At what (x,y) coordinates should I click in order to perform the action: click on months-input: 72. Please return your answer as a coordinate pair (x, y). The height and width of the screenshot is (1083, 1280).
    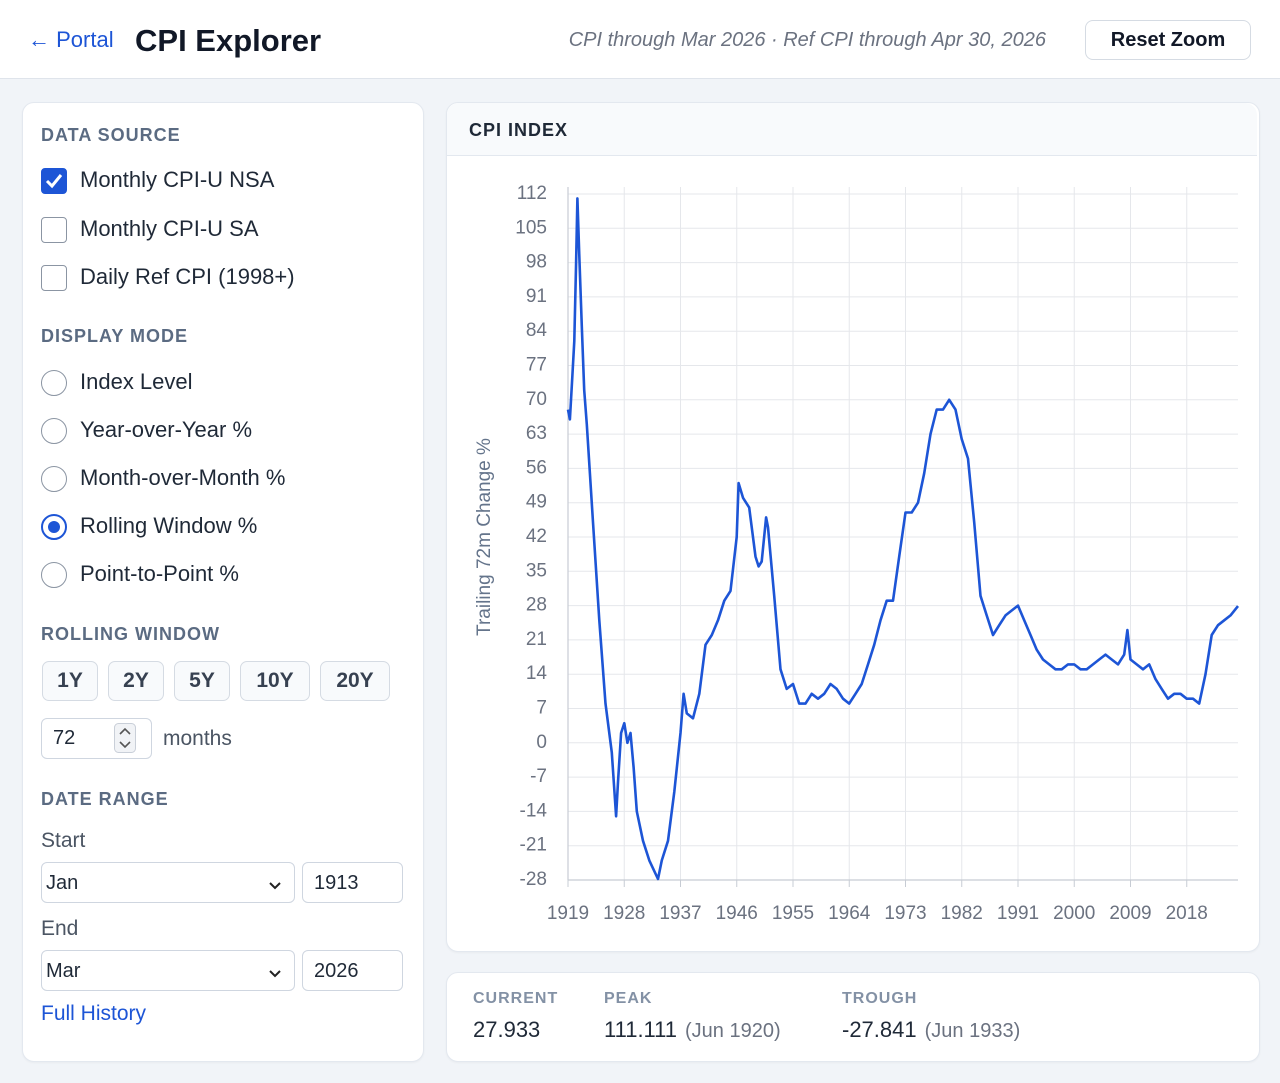
    Looking at the image, I should click on (96, 738).